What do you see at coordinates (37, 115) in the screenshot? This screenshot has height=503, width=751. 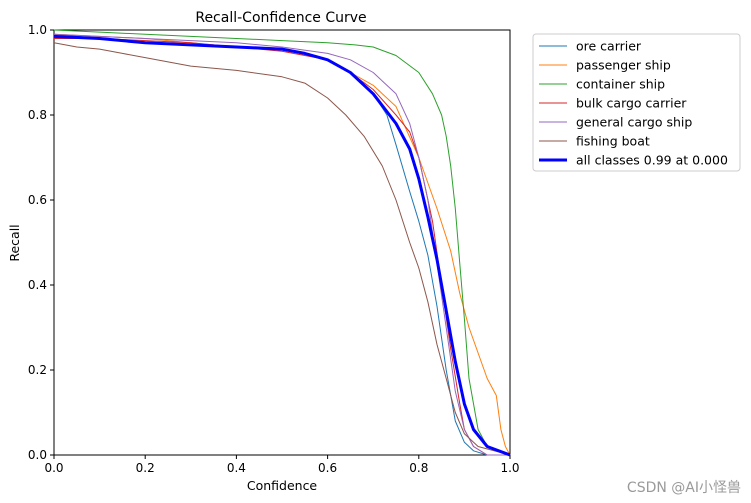 I see `y-tick-label: 0.8` at bounding box center [37, 115].